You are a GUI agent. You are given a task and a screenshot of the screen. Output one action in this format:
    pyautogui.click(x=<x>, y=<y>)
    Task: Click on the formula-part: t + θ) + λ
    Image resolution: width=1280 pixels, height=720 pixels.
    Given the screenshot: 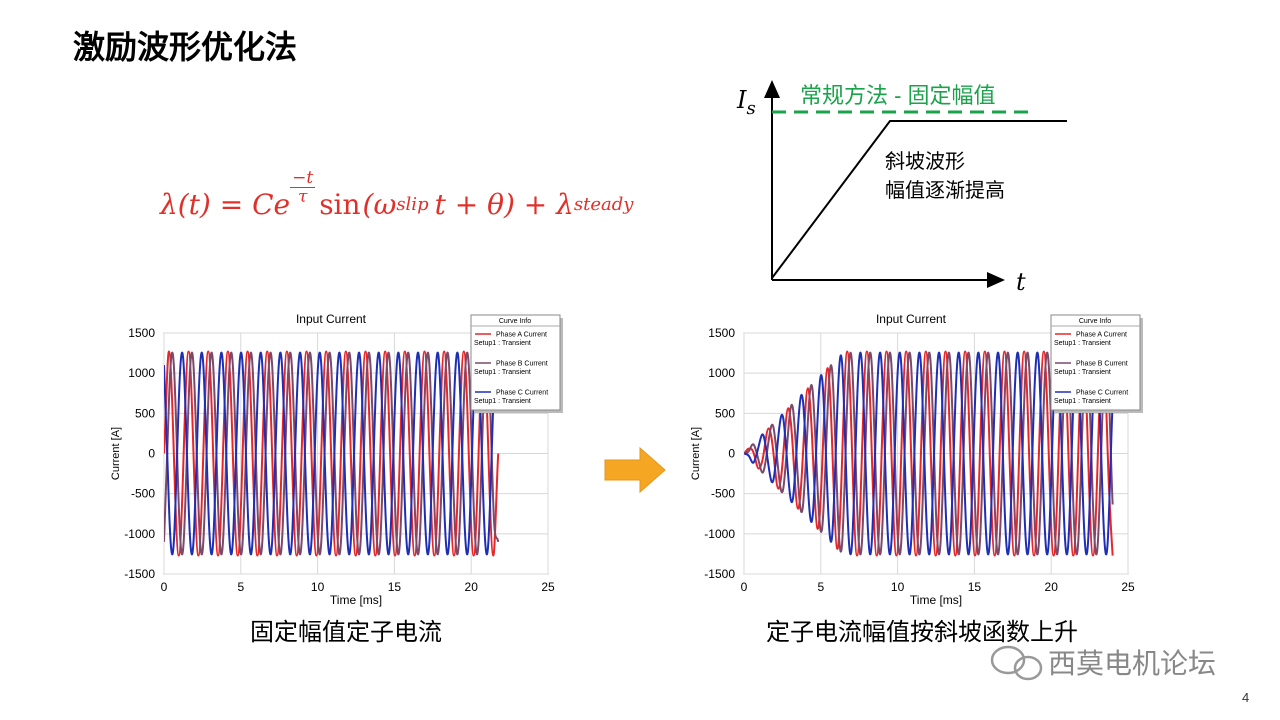 What is the action you would take?
    pyautogui.click(x=504, y=204)
    